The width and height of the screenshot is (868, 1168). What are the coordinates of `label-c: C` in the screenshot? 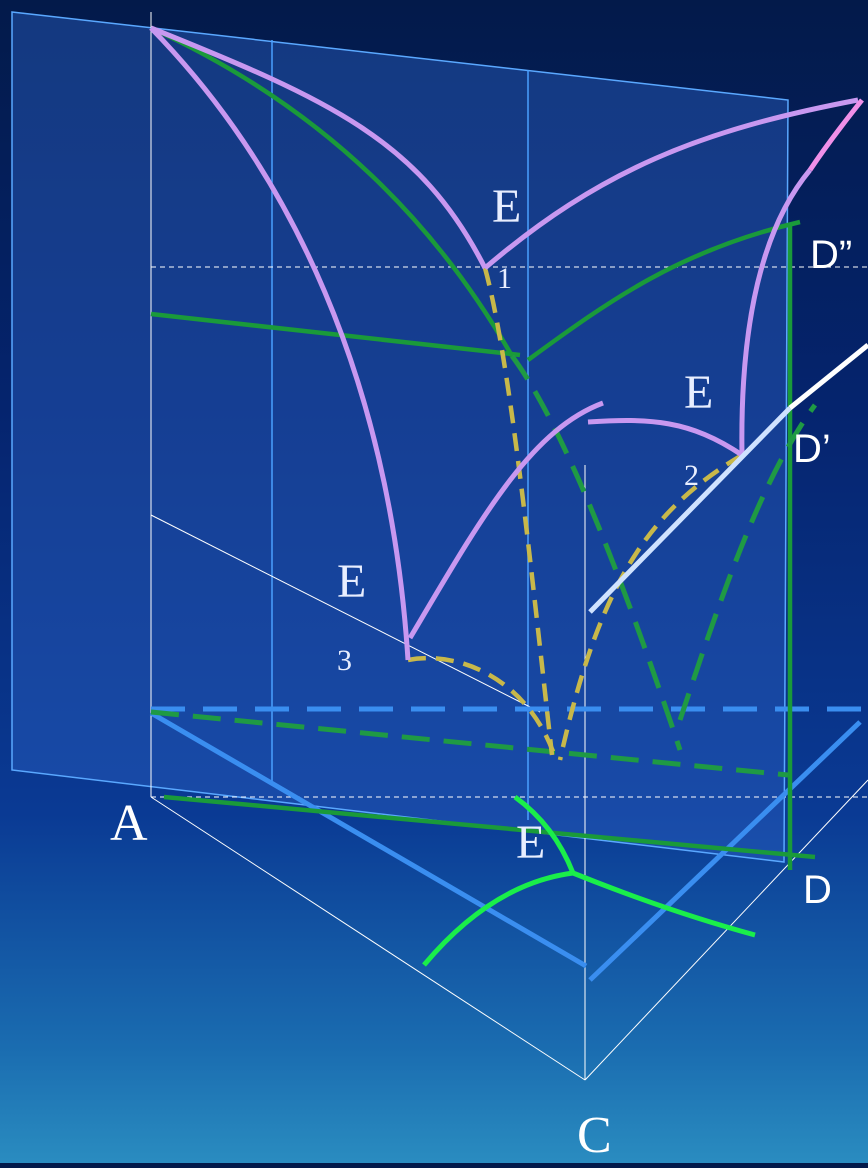 It's located at (594, 1135).